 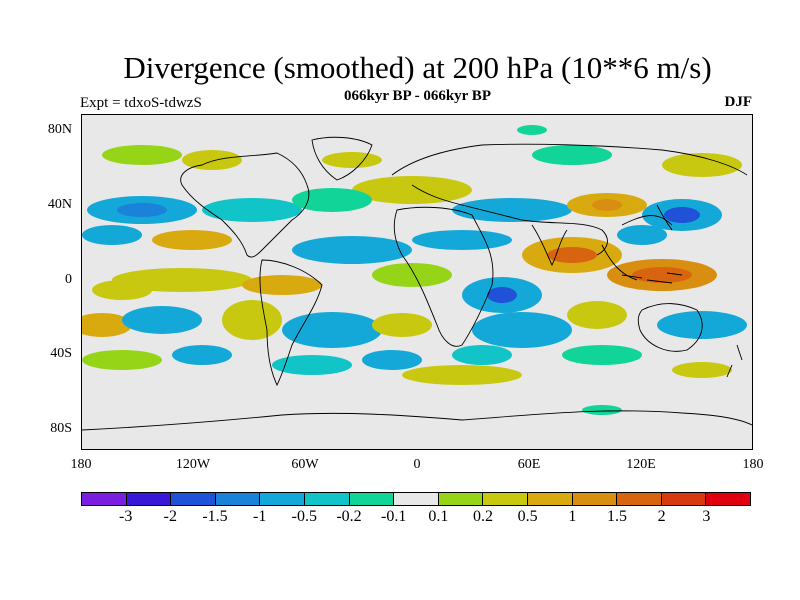 I want to click on legend-label: 3, so click(x=706, y=516).